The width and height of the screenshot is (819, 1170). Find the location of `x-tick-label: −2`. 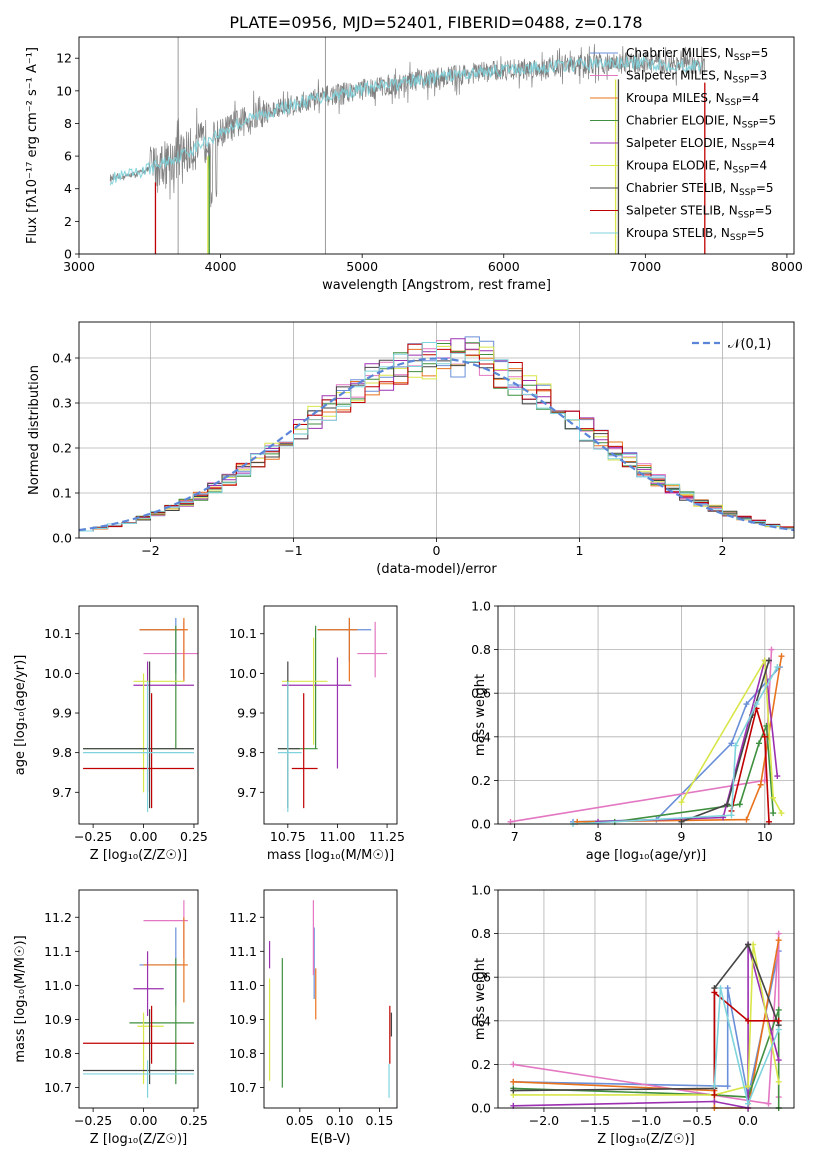

x-tick-label: −2 is located at coordinates (150, 550).